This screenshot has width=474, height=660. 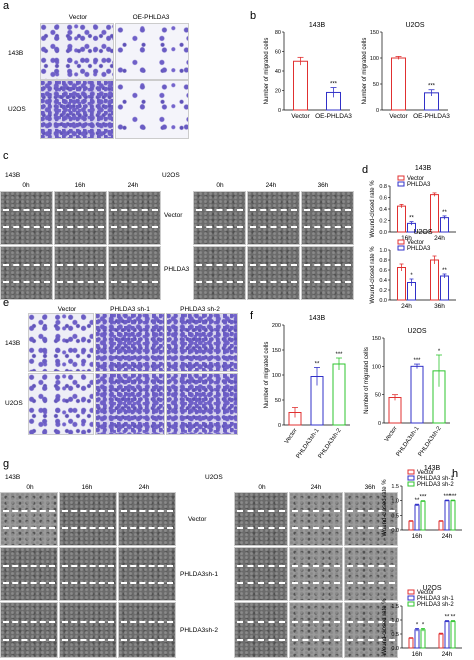 What do you see at coordinates (130, 309) in the screenshot?
I see `e-col-sh1: PHLDA3 sh-1` at bounding box center [130, 309].